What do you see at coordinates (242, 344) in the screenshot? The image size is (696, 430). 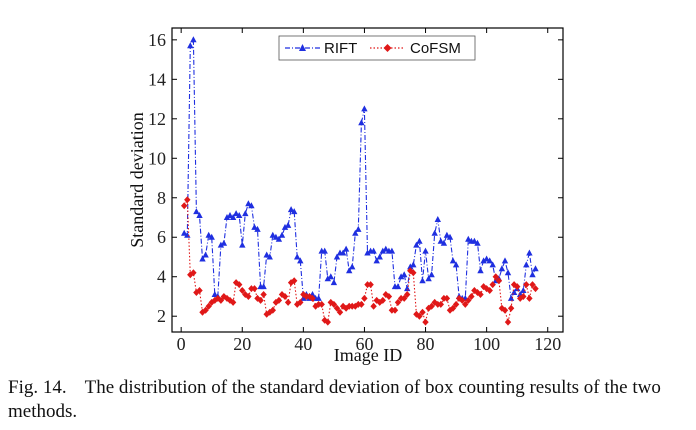 I see `x-tick-label: 20` at bounding box center [242, 344].